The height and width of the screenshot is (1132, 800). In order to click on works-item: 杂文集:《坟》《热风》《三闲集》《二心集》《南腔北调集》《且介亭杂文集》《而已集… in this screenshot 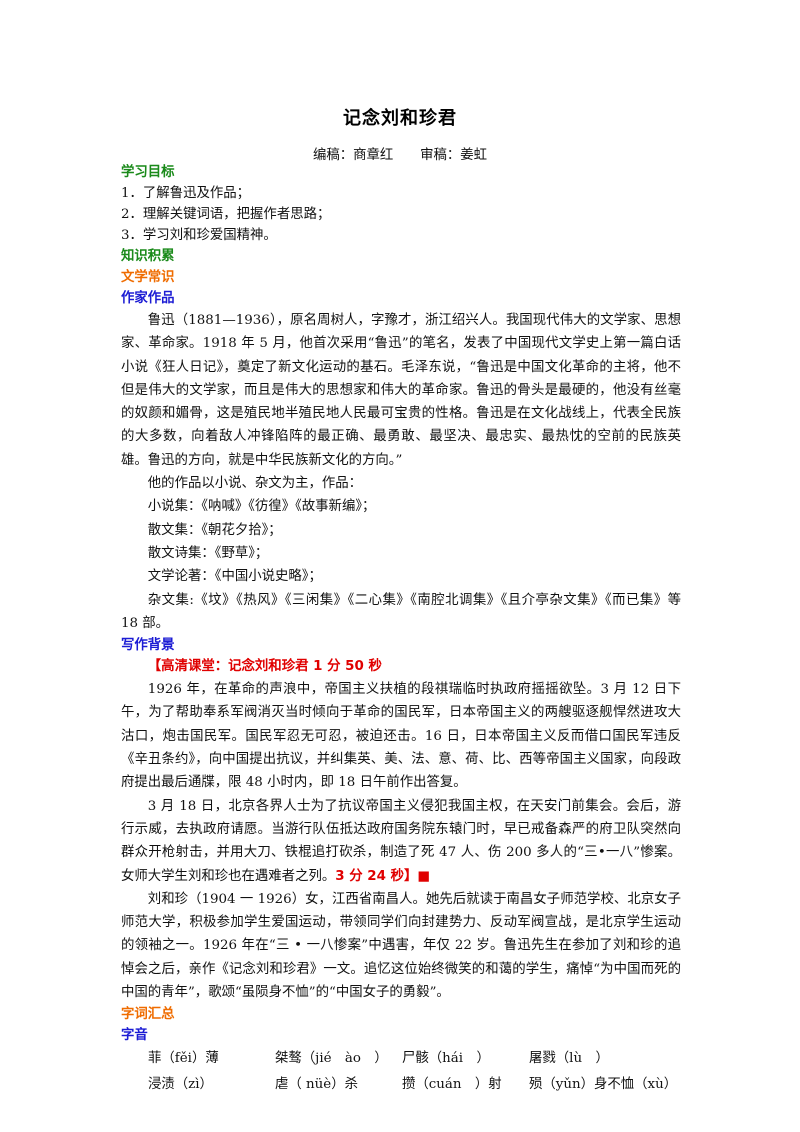, I will do `click(401, 611)`.